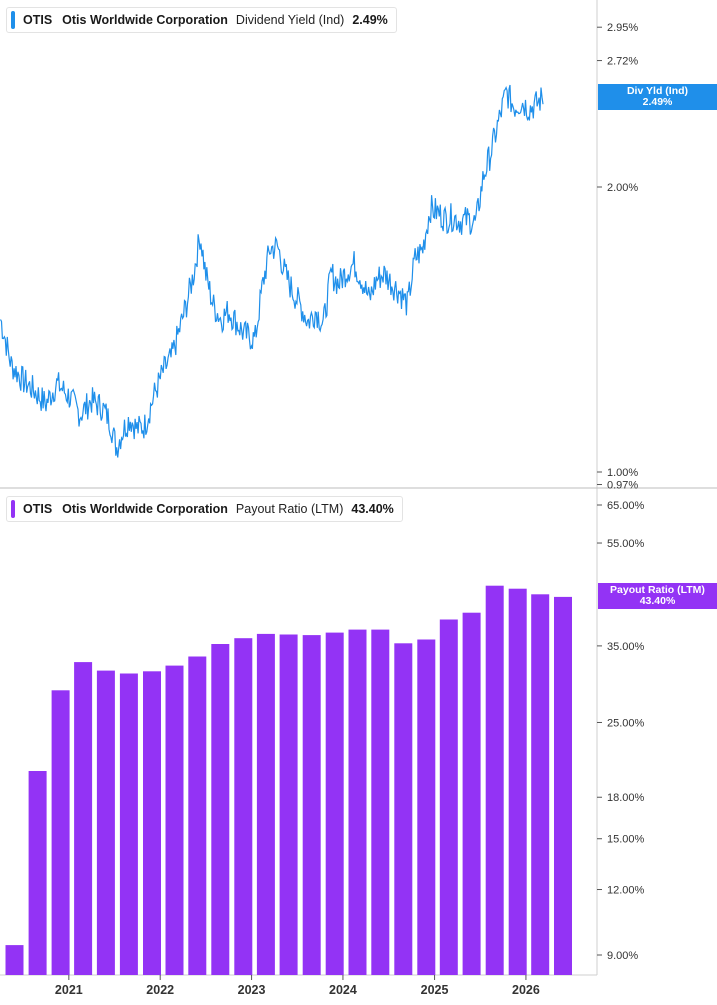  Describe the element at coordinates (69, 990) in the screenshot. I see `x-tick-label: 2021` at that location.